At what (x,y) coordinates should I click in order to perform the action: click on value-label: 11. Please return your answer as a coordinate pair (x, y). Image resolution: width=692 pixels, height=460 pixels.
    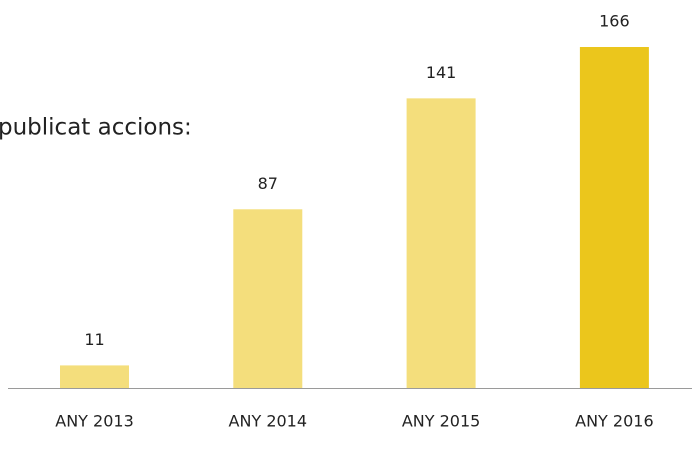
    Looking at the image, I should click on (94, 339).